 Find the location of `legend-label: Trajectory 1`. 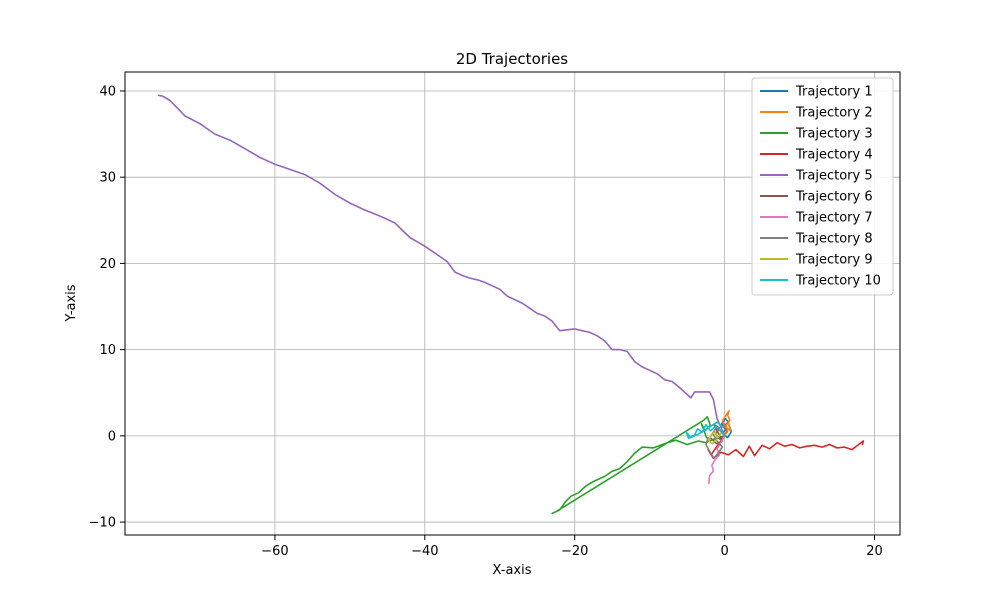

legend-label: Trajectory 1 is located at coordinates (834, 92).